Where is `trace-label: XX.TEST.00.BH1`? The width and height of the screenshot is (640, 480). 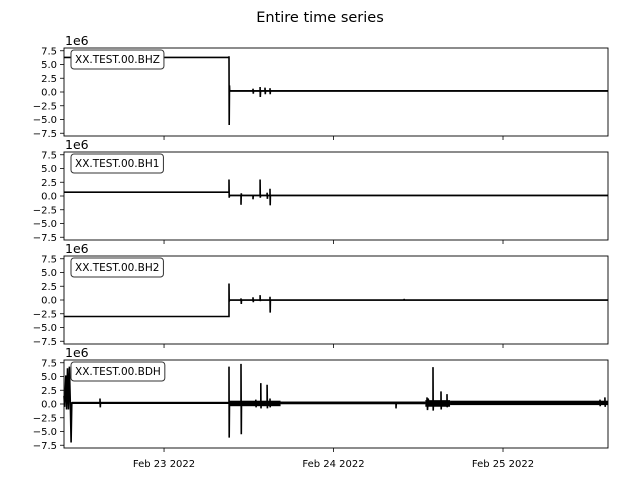
trace-label: XX.TEST.00.BH1 is located at coordinates (117, 164).